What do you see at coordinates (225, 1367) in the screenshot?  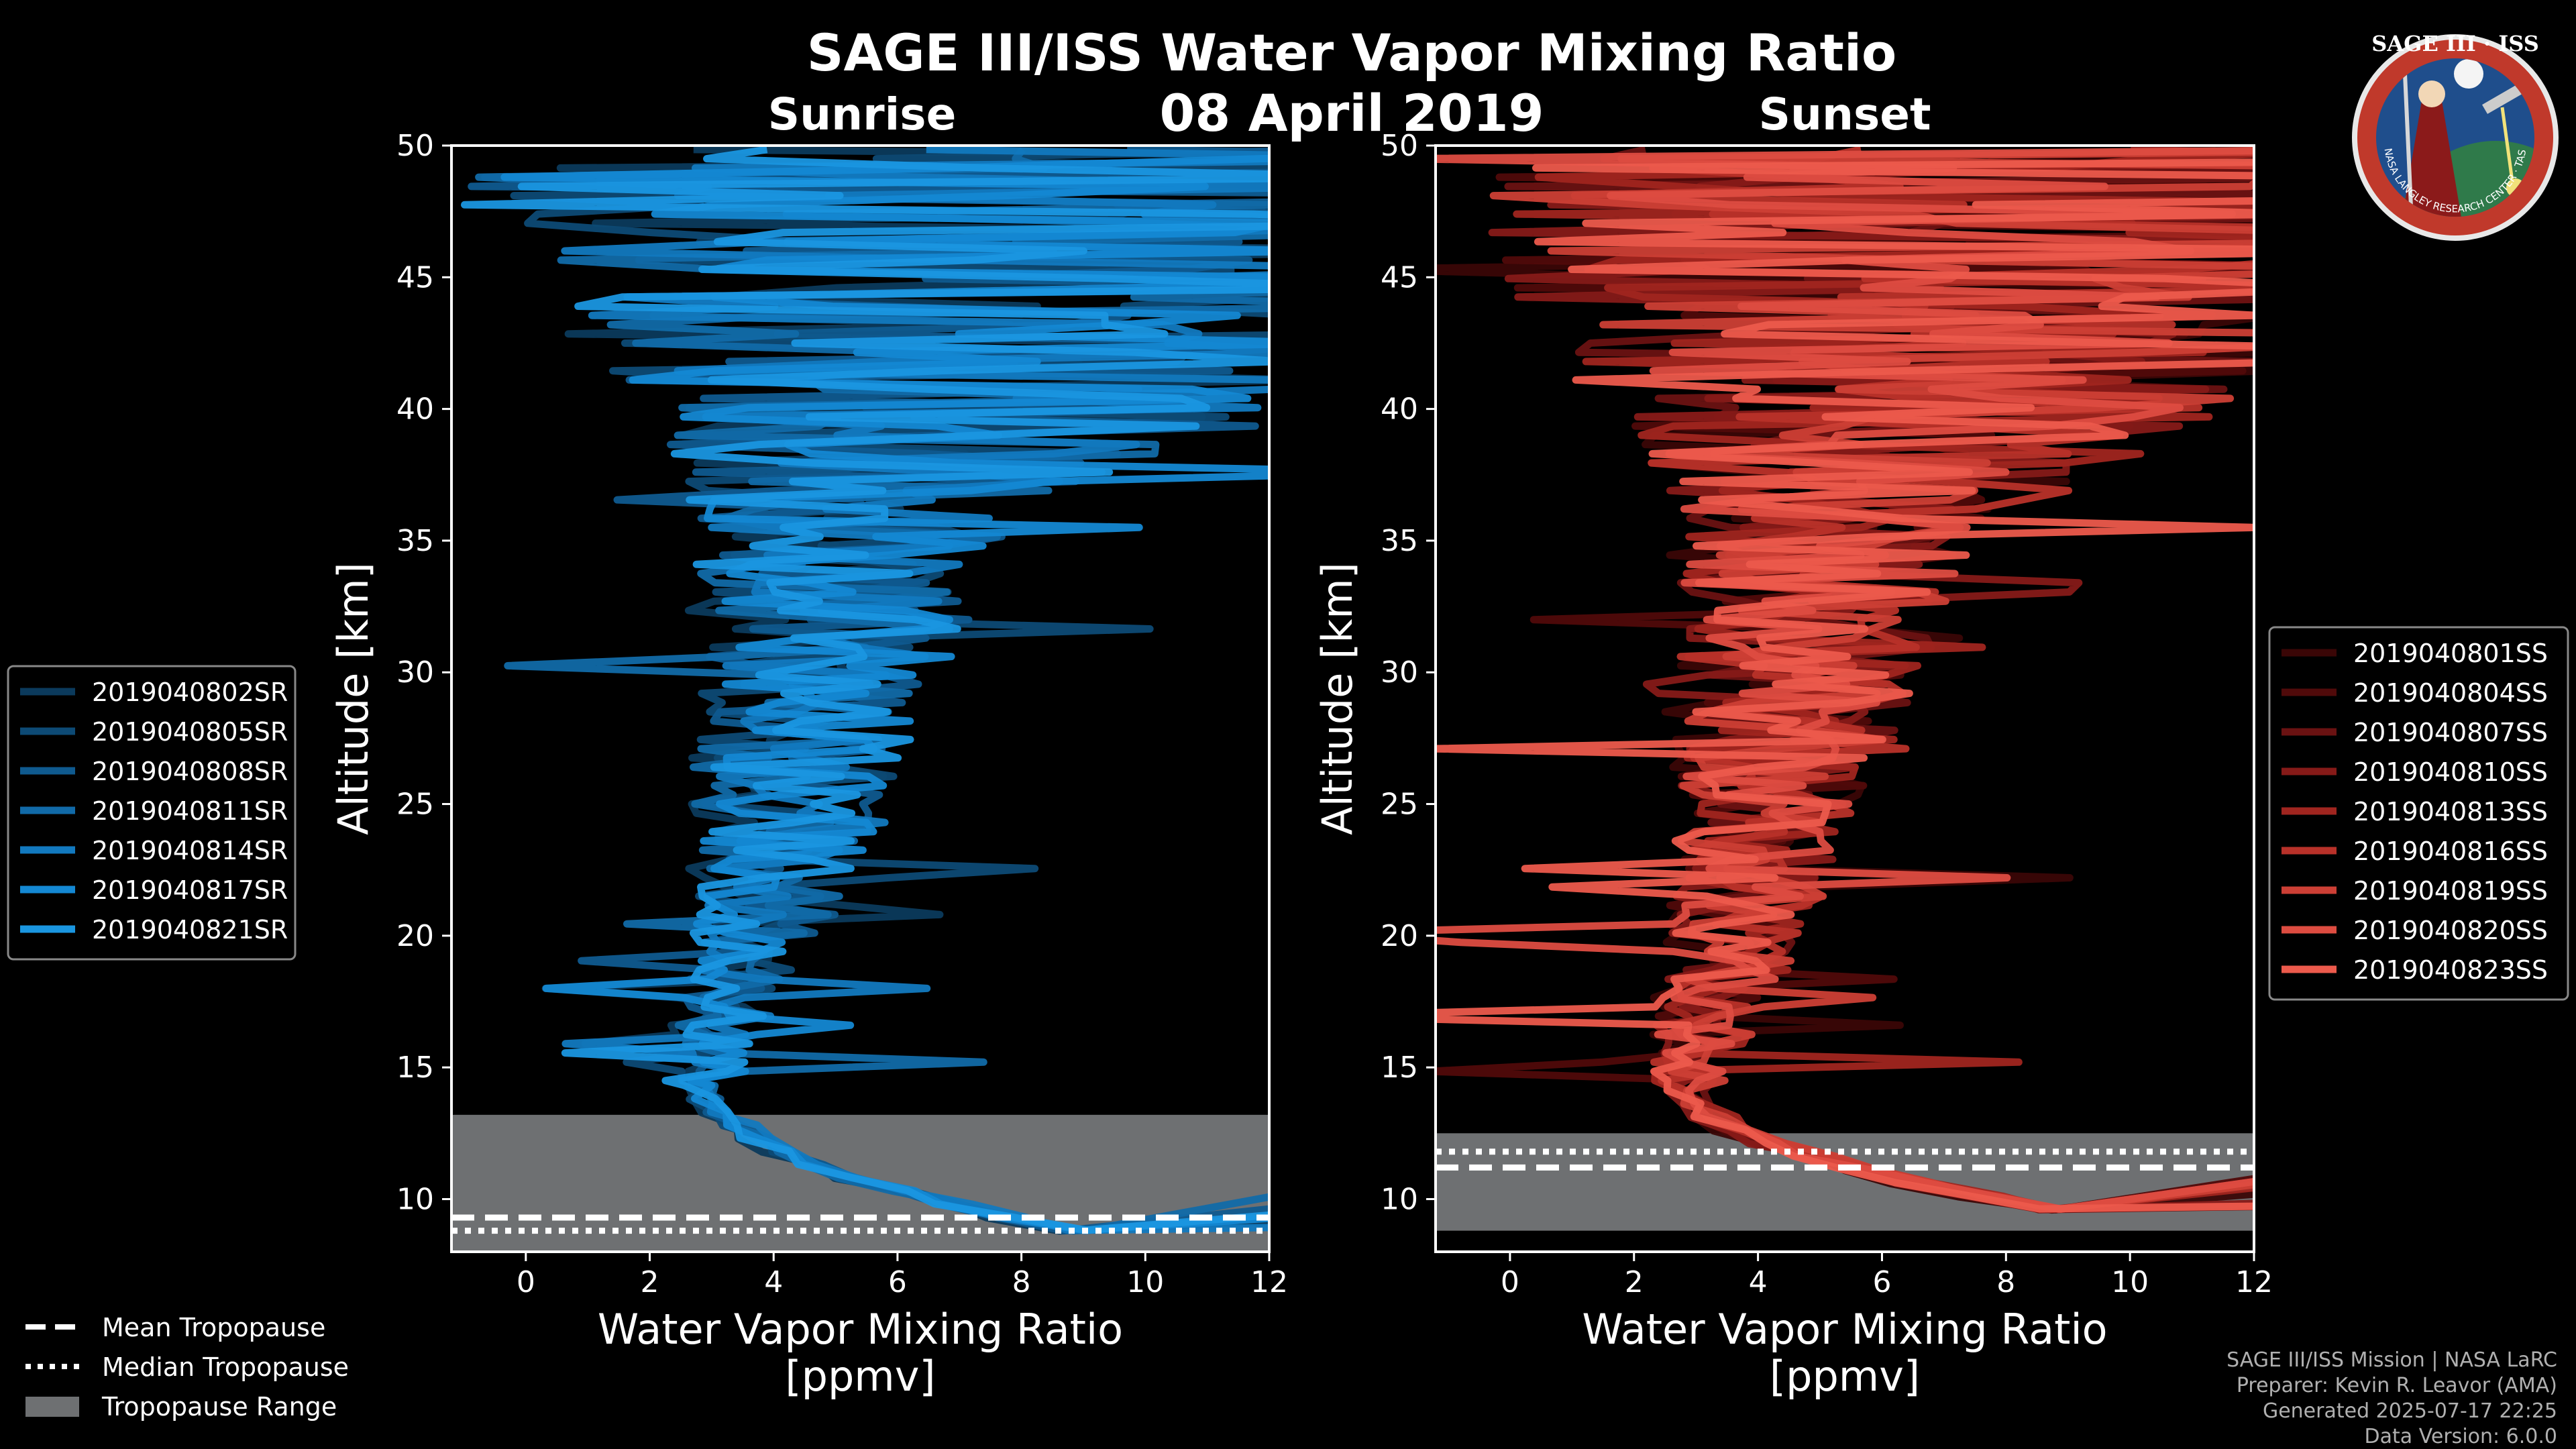 I see `median-tropopause-label: Median Tropopause` at bounding box center [225, 1367].